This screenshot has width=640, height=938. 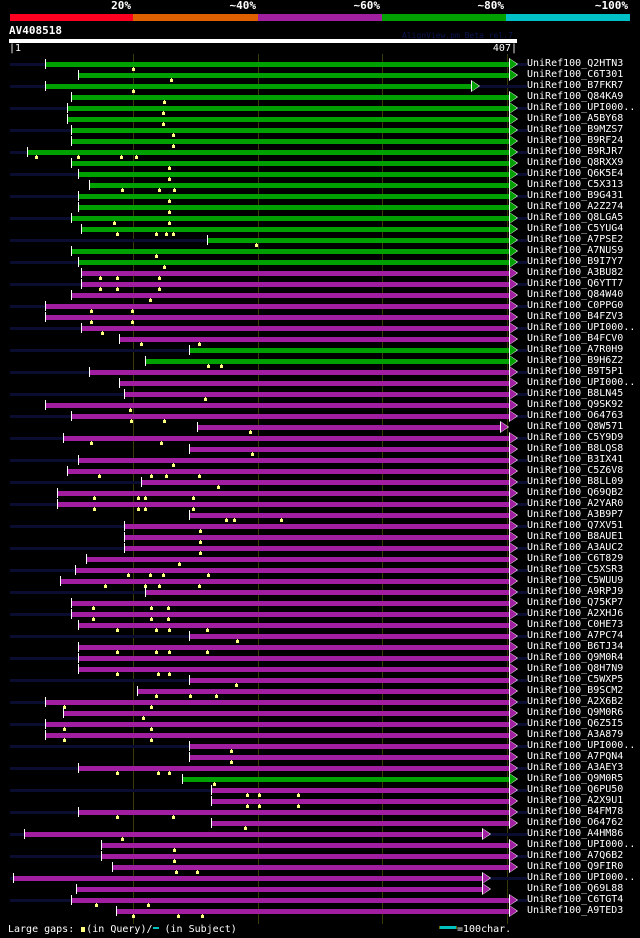 What do you see at coordinates (575, 437) in the screenshot?
I see `hit-label: UniRef100_C5Y9D9` at bounding box center [575, 437].